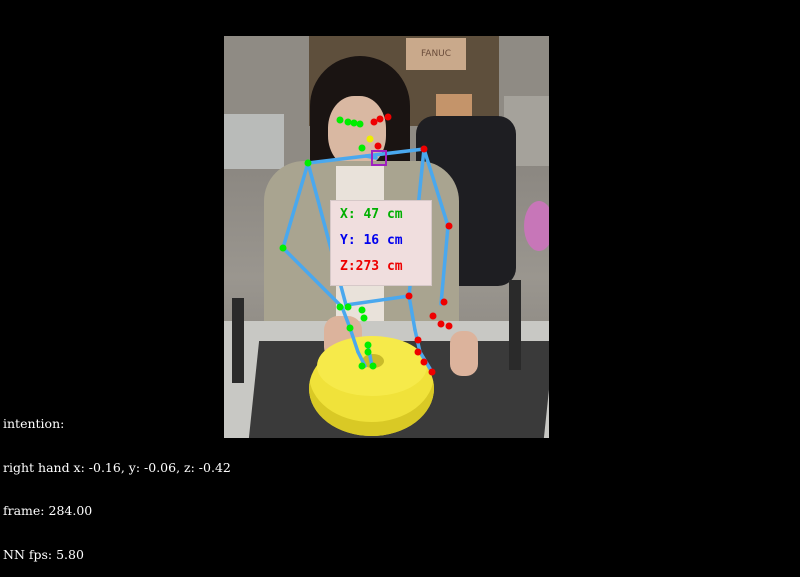  What do you see at coordinates (454, 105) in the screenshot?
I see `small-box` at bounding box center [454, 105].